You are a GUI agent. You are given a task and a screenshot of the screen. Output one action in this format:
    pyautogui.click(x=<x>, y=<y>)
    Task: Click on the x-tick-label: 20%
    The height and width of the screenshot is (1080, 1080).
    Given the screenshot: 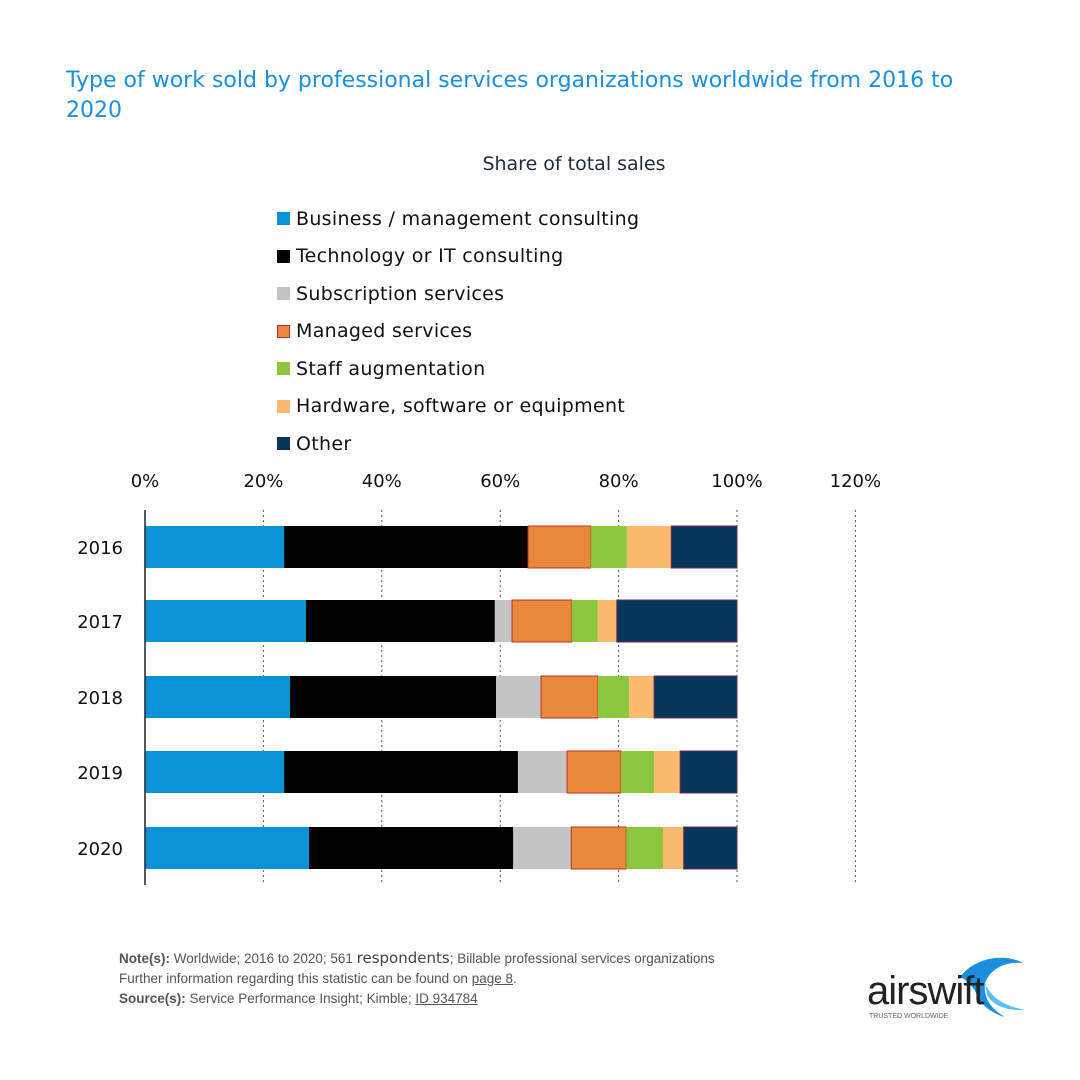 What is the action you would take?
    pyautogui.click(x=263, y=481)
    